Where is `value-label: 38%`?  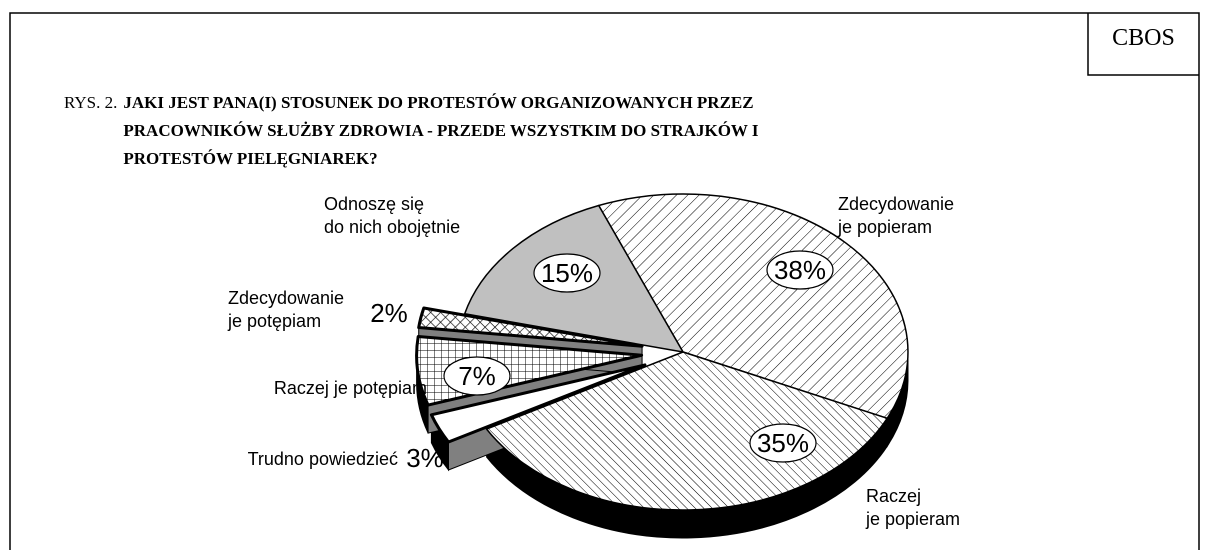 value-label: 38% is located at coordinates (800, 270).